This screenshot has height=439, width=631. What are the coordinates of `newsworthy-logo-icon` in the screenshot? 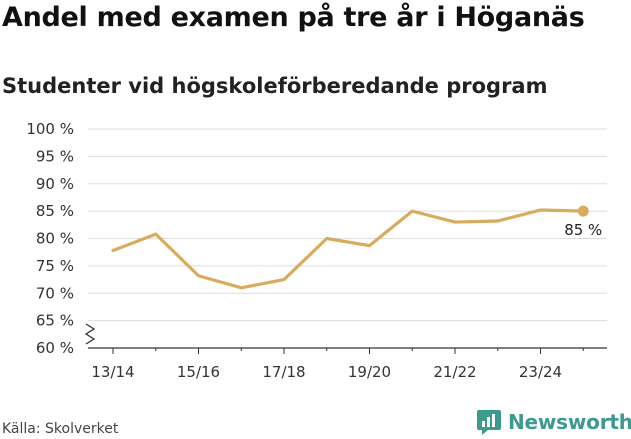 It's located at (489, 422).